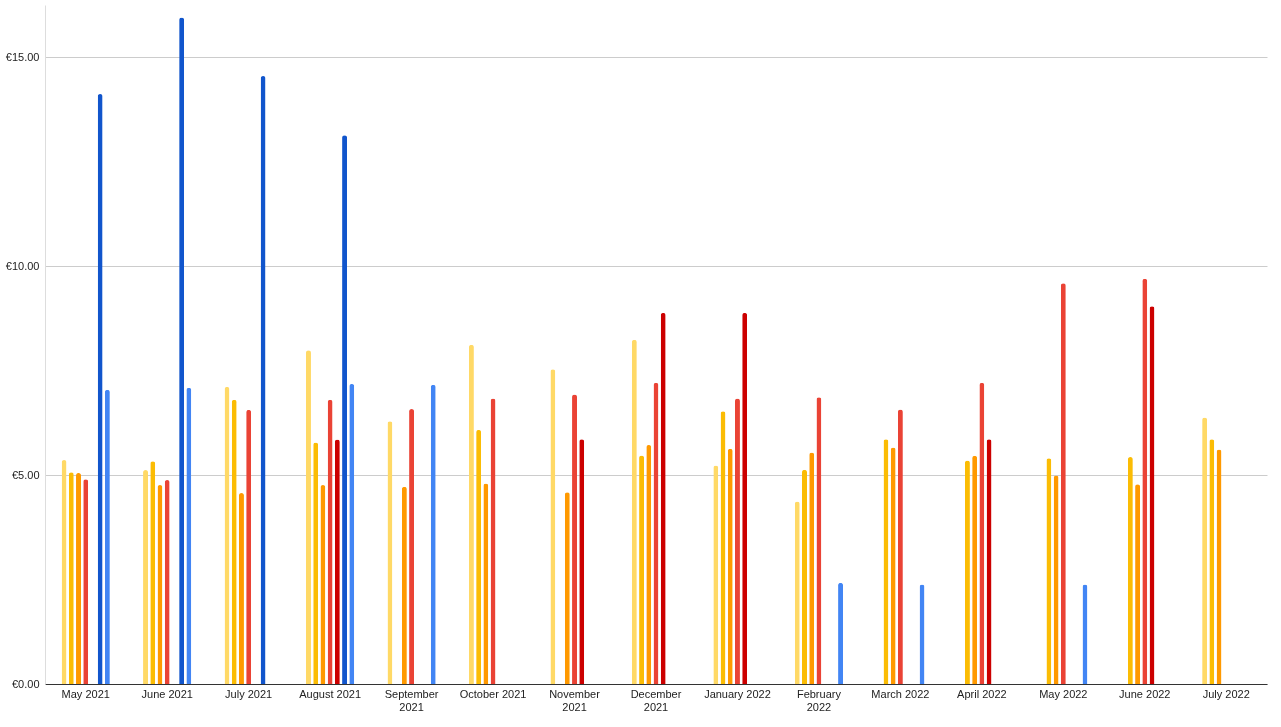  I want to click on y-tick-label: €5.00, so click(25, 474).